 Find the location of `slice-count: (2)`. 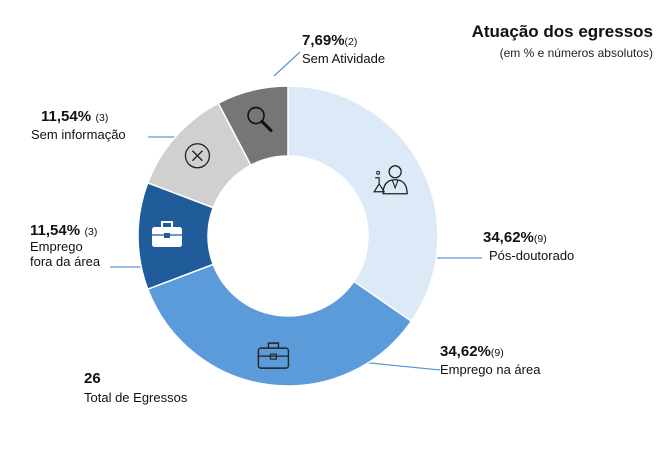

slice-count: (2) is located at coordinates (351, 42).